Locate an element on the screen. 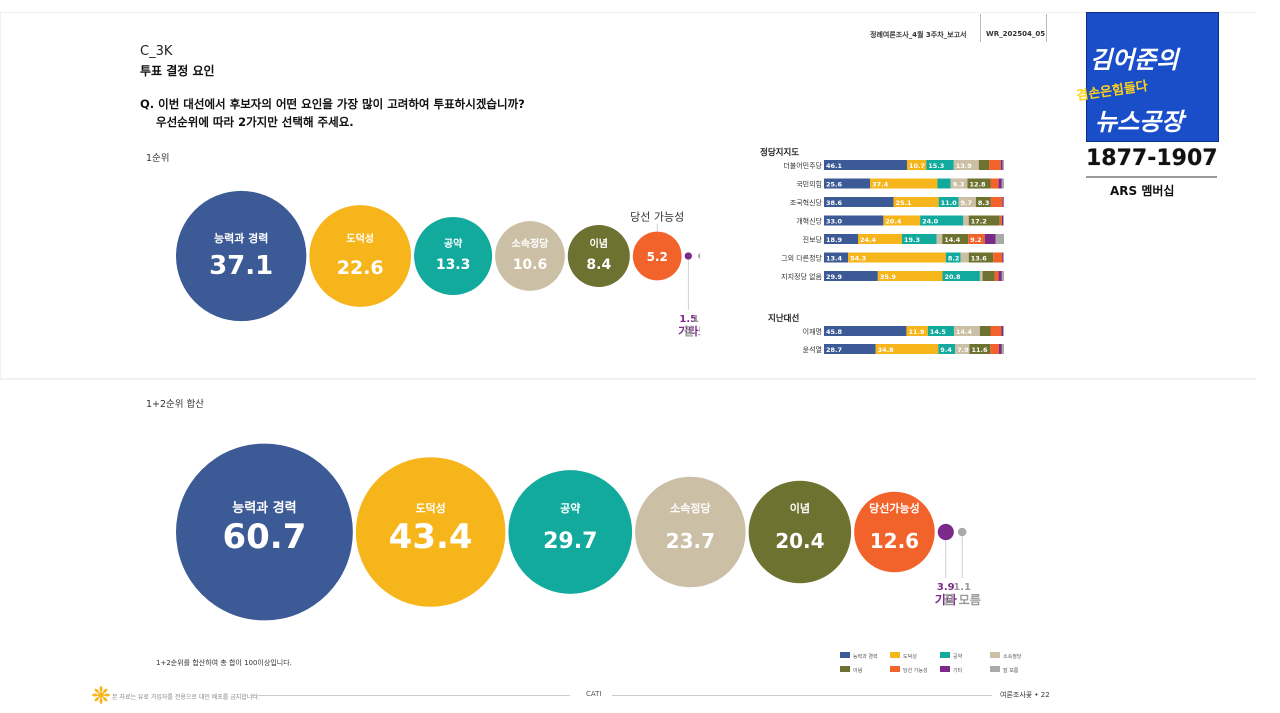 The image size is (1280, 713). bubble-공약: 공약 29.7 is located at coordinates (570, 532).